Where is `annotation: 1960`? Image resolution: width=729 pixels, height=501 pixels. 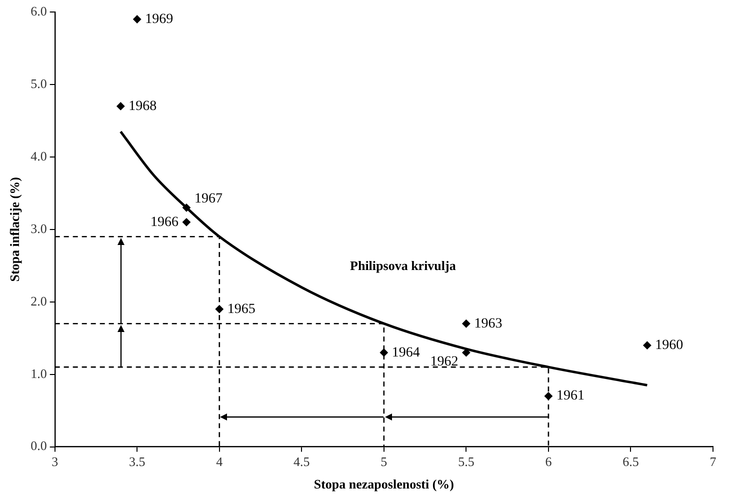
annotation: 1960 is located at coordinates (669, 346).